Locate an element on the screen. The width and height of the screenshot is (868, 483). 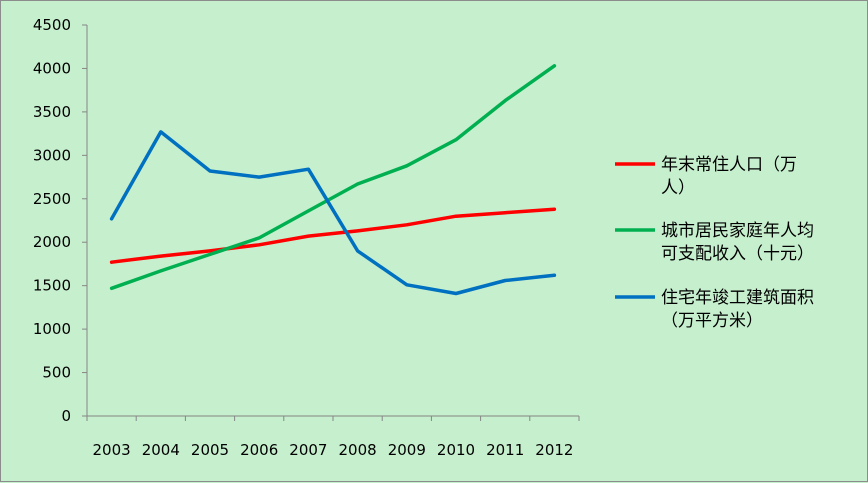
x-tick-label: 2005 is located at coordinates (210, 450).